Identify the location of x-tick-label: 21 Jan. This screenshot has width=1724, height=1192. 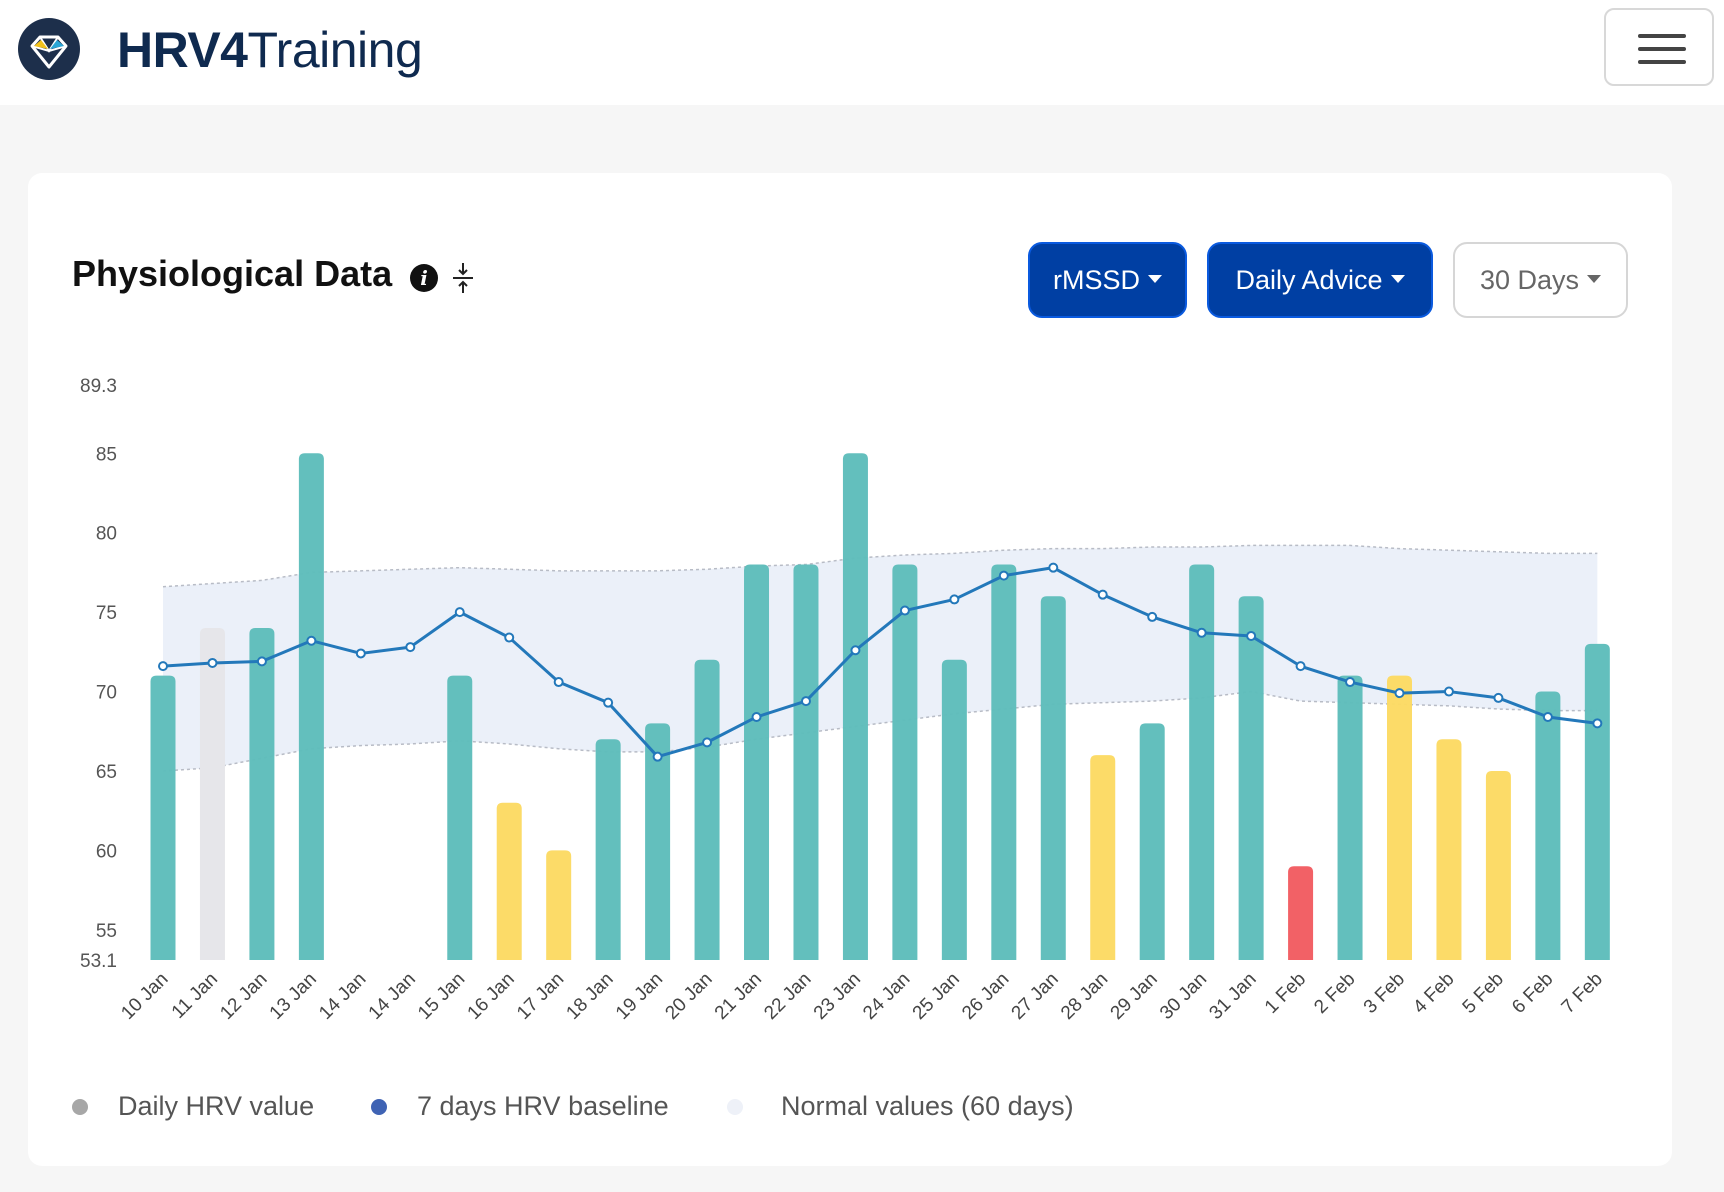
(738, 996).